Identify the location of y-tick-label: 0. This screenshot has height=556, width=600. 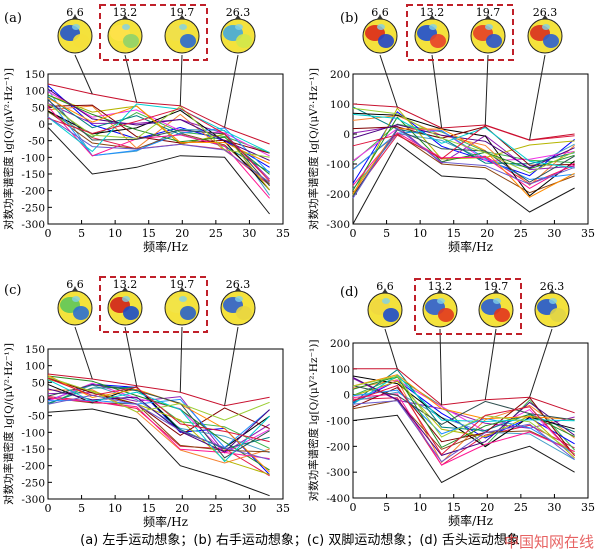
(41, 125).